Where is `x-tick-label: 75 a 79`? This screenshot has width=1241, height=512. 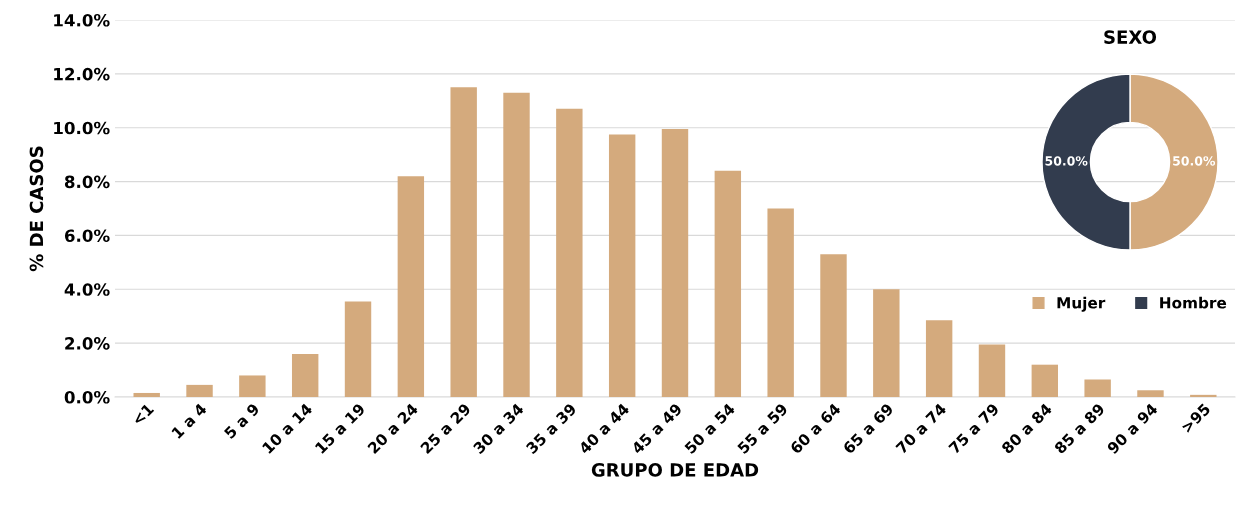
x-tick-label: 75 a 79 is located at coordinates (974, 428).